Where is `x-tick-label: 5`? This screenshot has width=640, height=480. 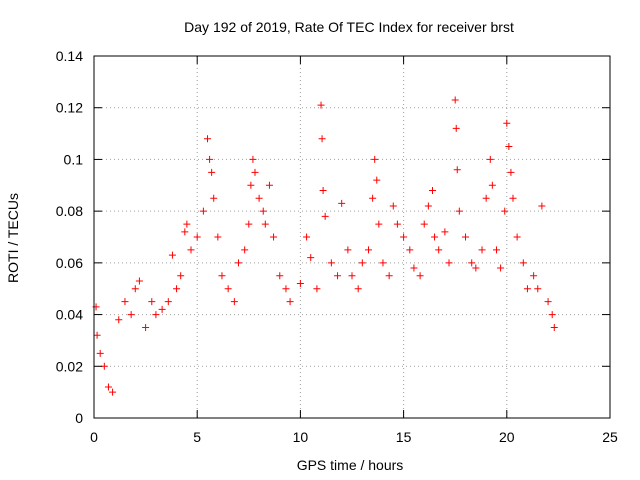 x-tick-label: 5 is located at coordinates (197, 437).